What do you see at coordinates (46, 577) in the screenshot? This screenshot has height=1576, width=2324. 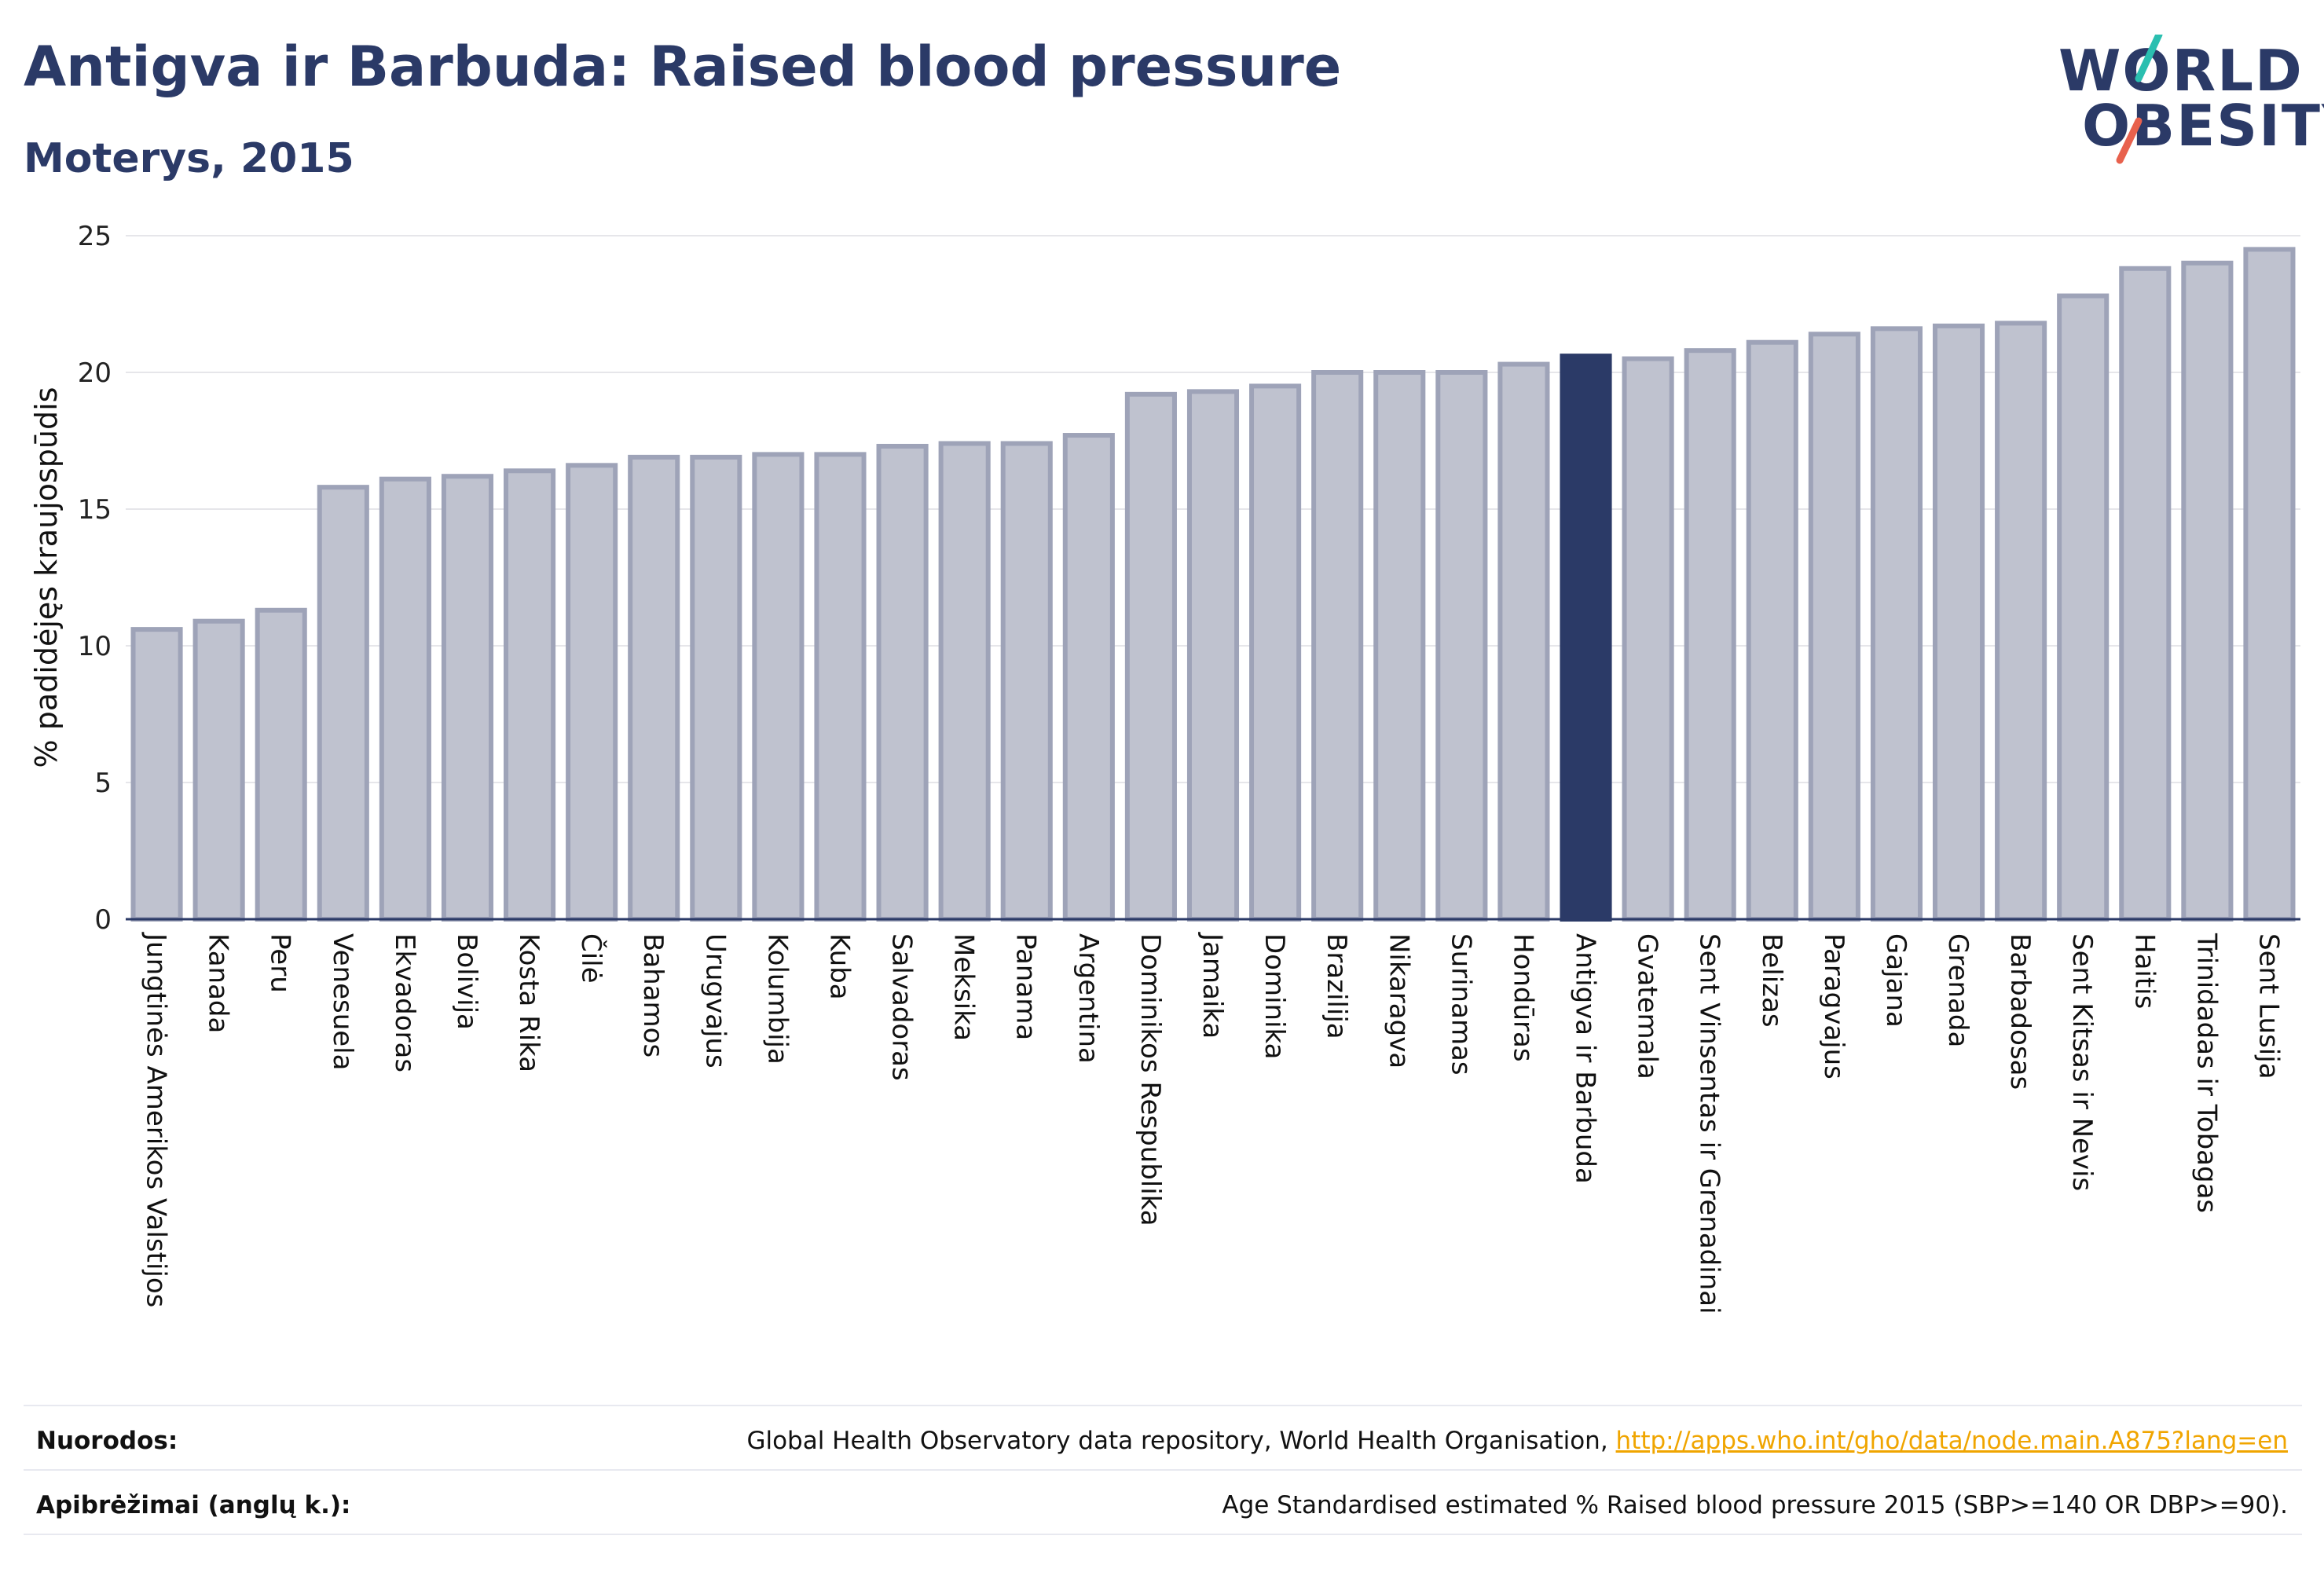 I see `y-axis-label: % padidėjęs kraujospūdis` at bounding box center [46, 577].